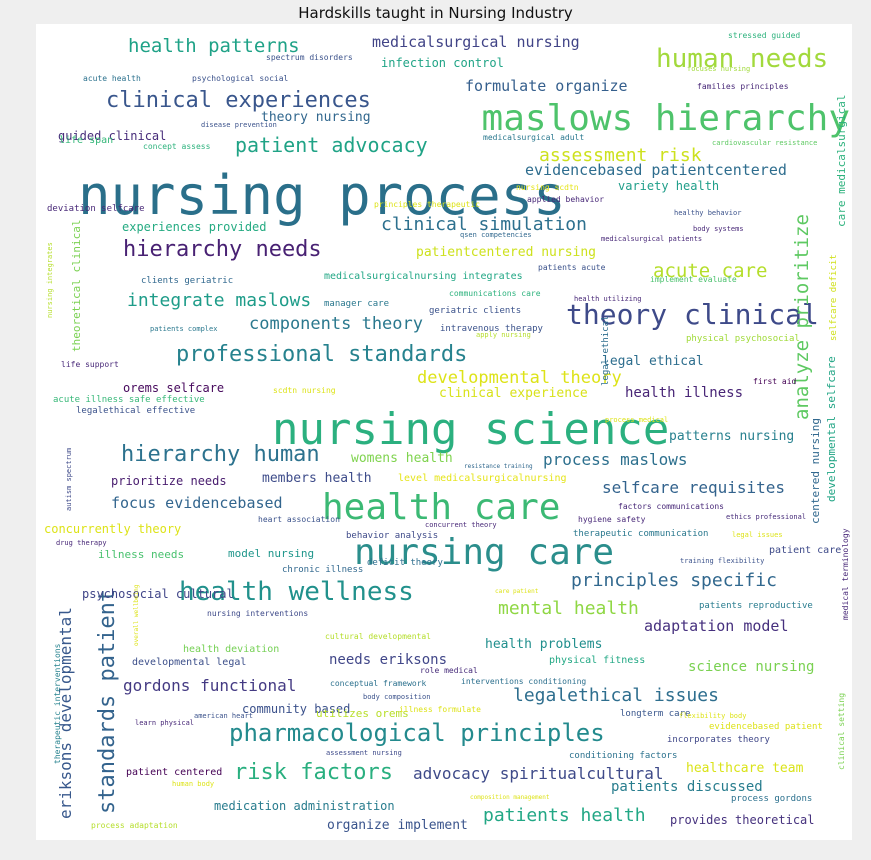 The width and height of the screenshot is (871, 860). I want to click on word-cloud-term: acute health, so click(112, 78).